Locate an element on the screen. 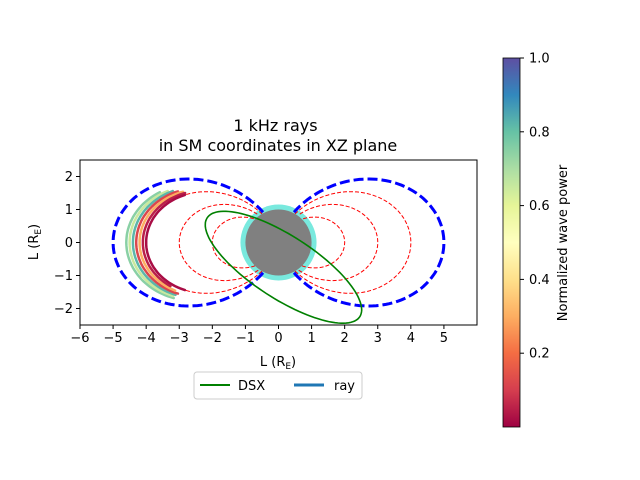  x-axis-label: L (RE) is located at coordinates (278, 363).